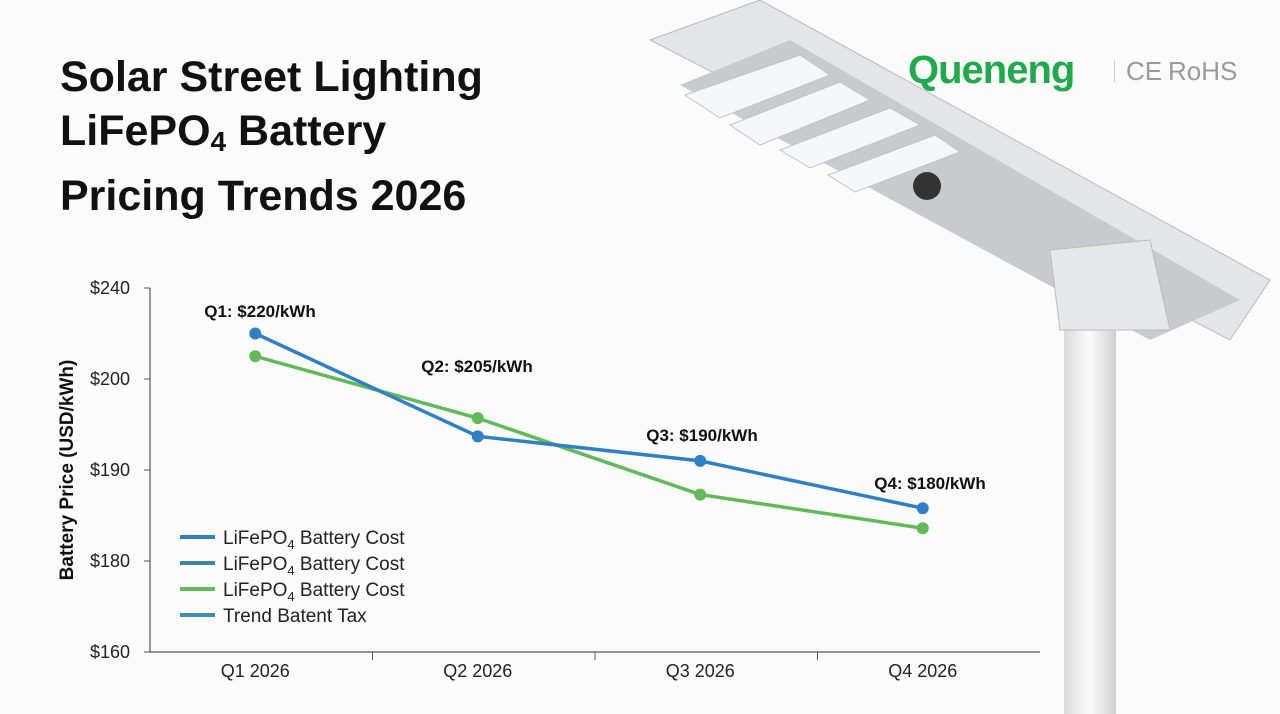 The width and height of the screenshot is (1280, 714). Describe the element at coordinates (295, 616) in the screenshot. I see `legend-label: Trend Batent Tax` at that location.